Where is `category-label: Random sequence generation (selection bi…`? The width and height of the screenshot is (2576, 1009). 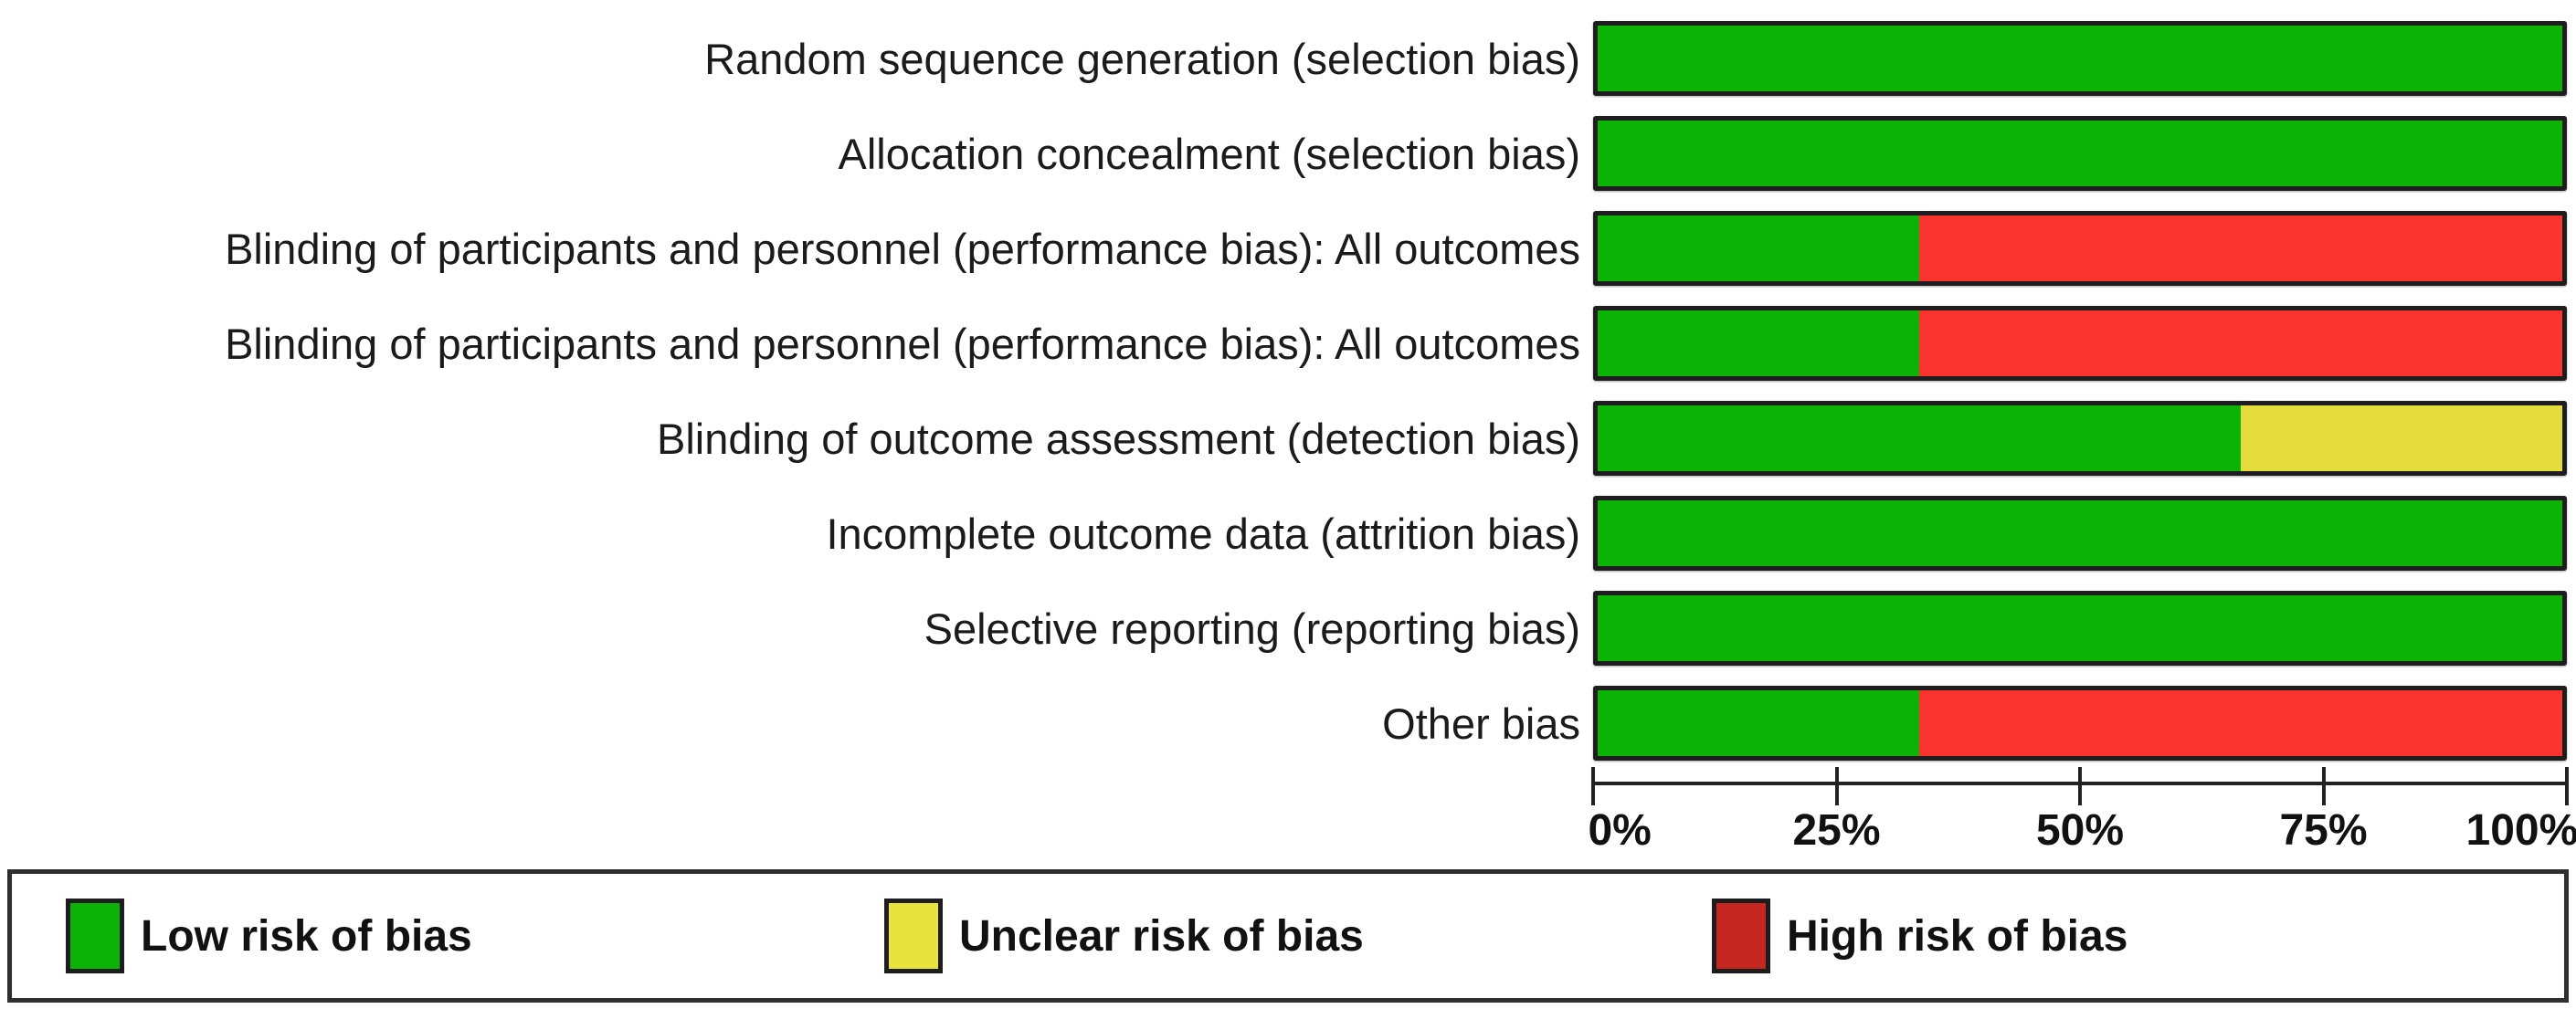 category-label: Random sequence generation (selection bi… is located at coordinates (1142, 58).